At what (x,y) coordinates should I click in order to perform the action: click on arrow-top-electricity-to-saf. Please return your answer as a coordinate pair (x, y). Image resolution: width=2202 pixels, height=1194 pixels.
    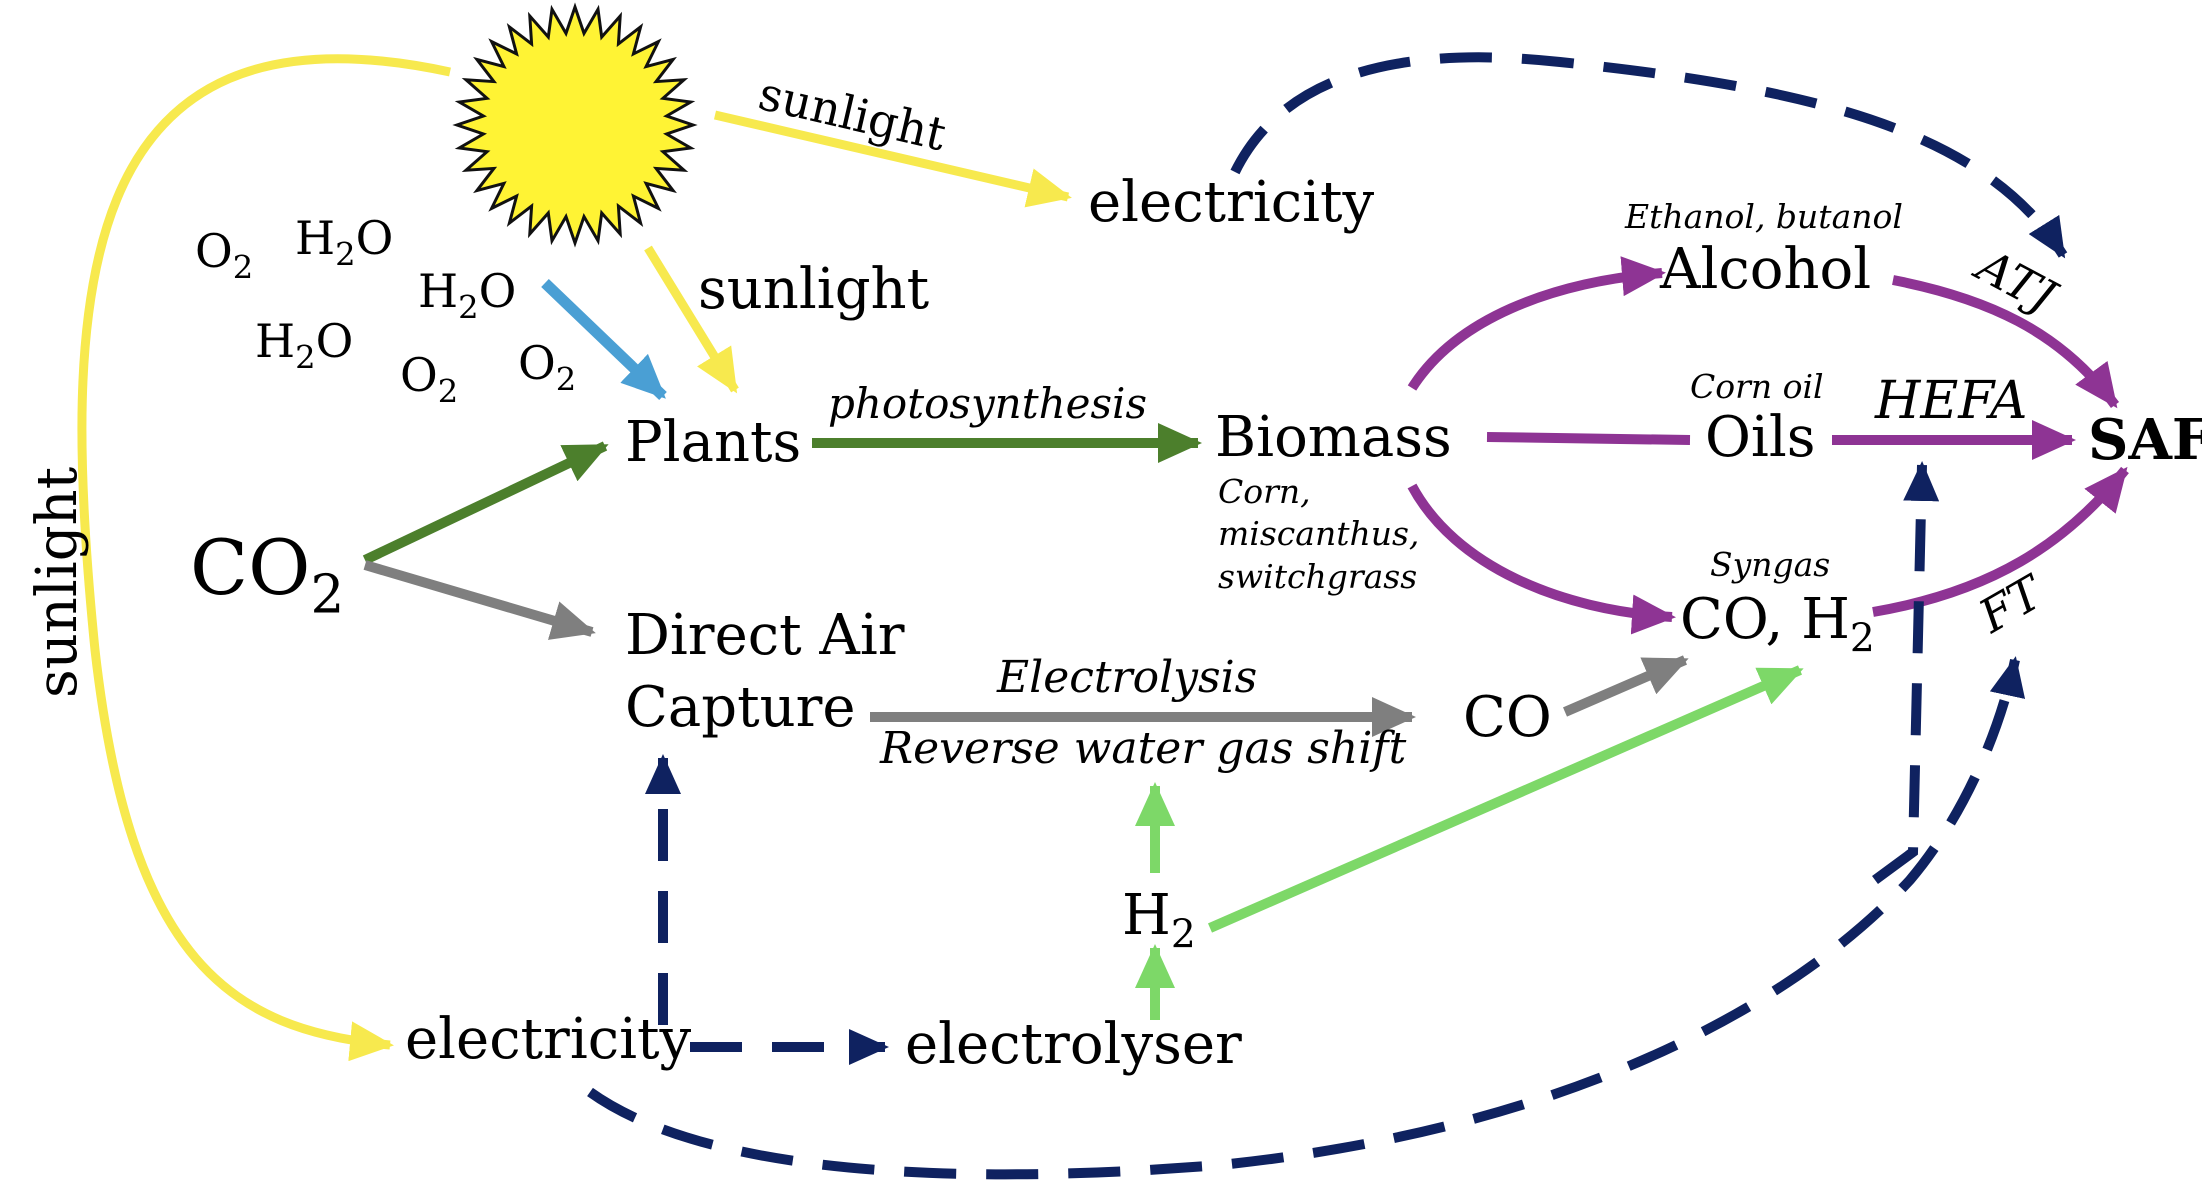
    Looking at the image, I should click on (1649, 155).